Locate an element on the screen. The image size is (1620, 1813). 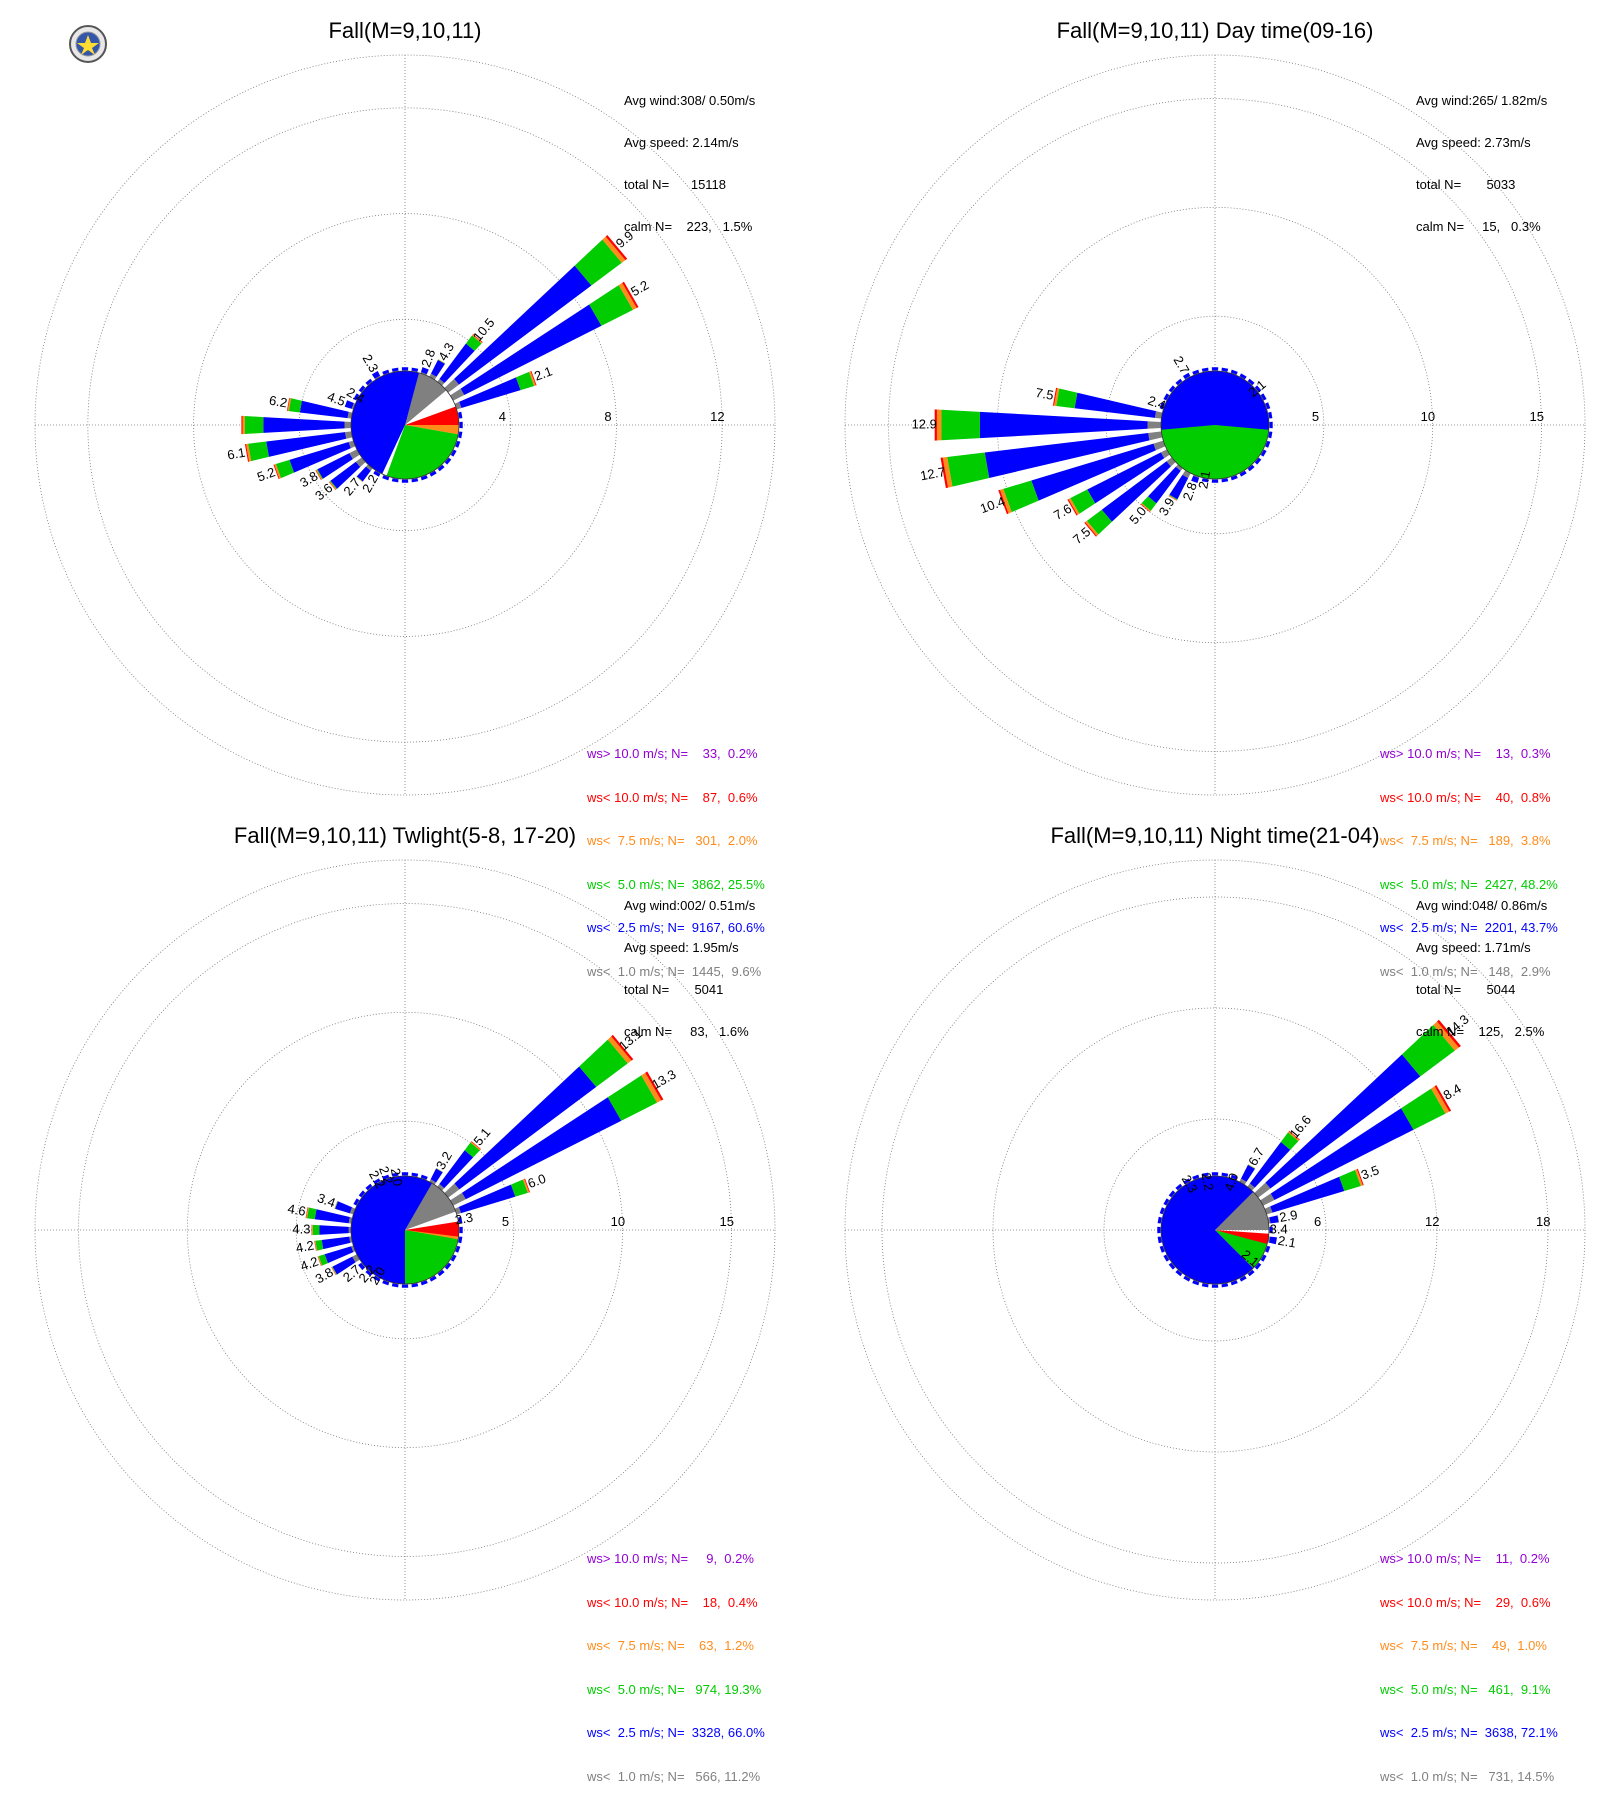
chart-title: Fall(M=9,10,11) Day time(09-16) is located at coordinates (1215, 31).